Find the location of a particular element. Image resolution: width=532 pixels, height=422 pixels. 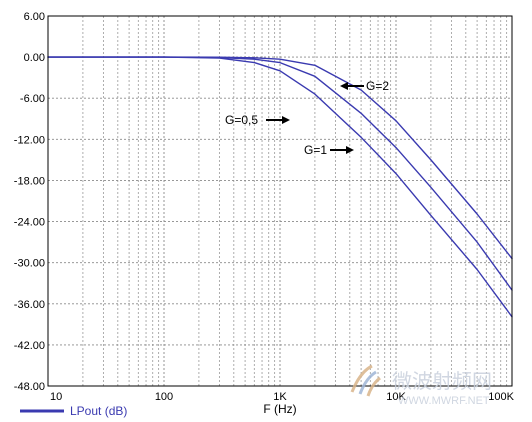

legend-label: LPout (dB) is located at coordinates (98, 411).